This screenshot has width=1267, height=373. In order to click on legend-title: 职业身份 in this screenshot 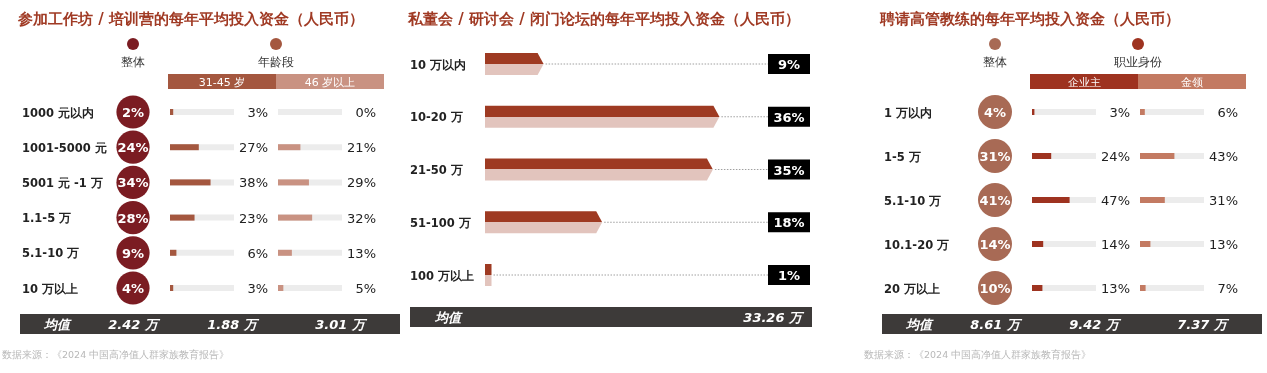, I will do `click(1138, 62)`.